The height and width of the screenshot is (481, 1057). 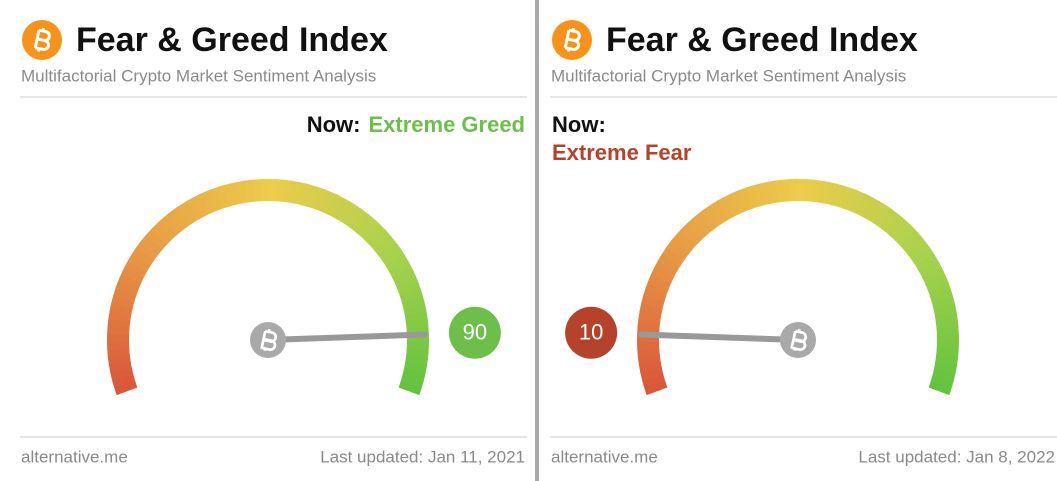 I want to click on classification: Extreme Greed, so click(x=446, y=124).